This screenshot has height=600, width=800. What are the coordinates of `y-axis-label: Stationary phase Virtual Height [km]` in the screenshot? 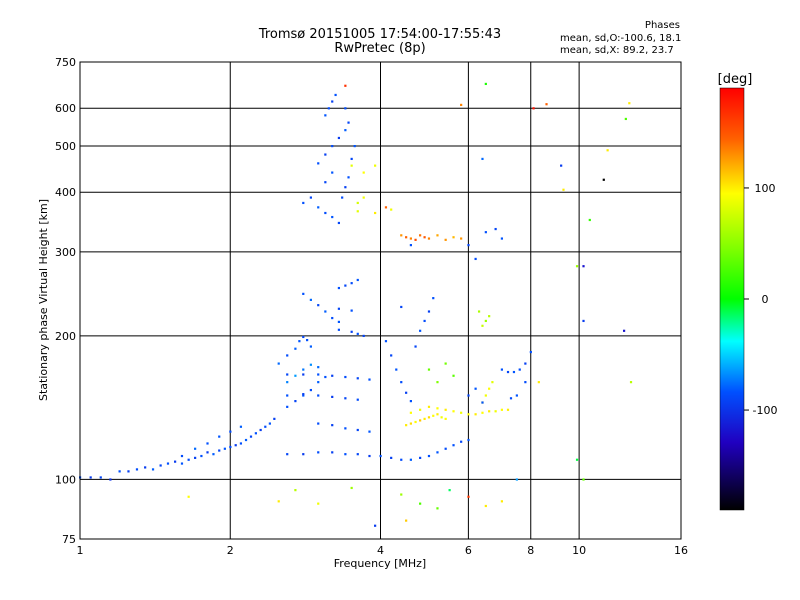 It's located at (43, 300).